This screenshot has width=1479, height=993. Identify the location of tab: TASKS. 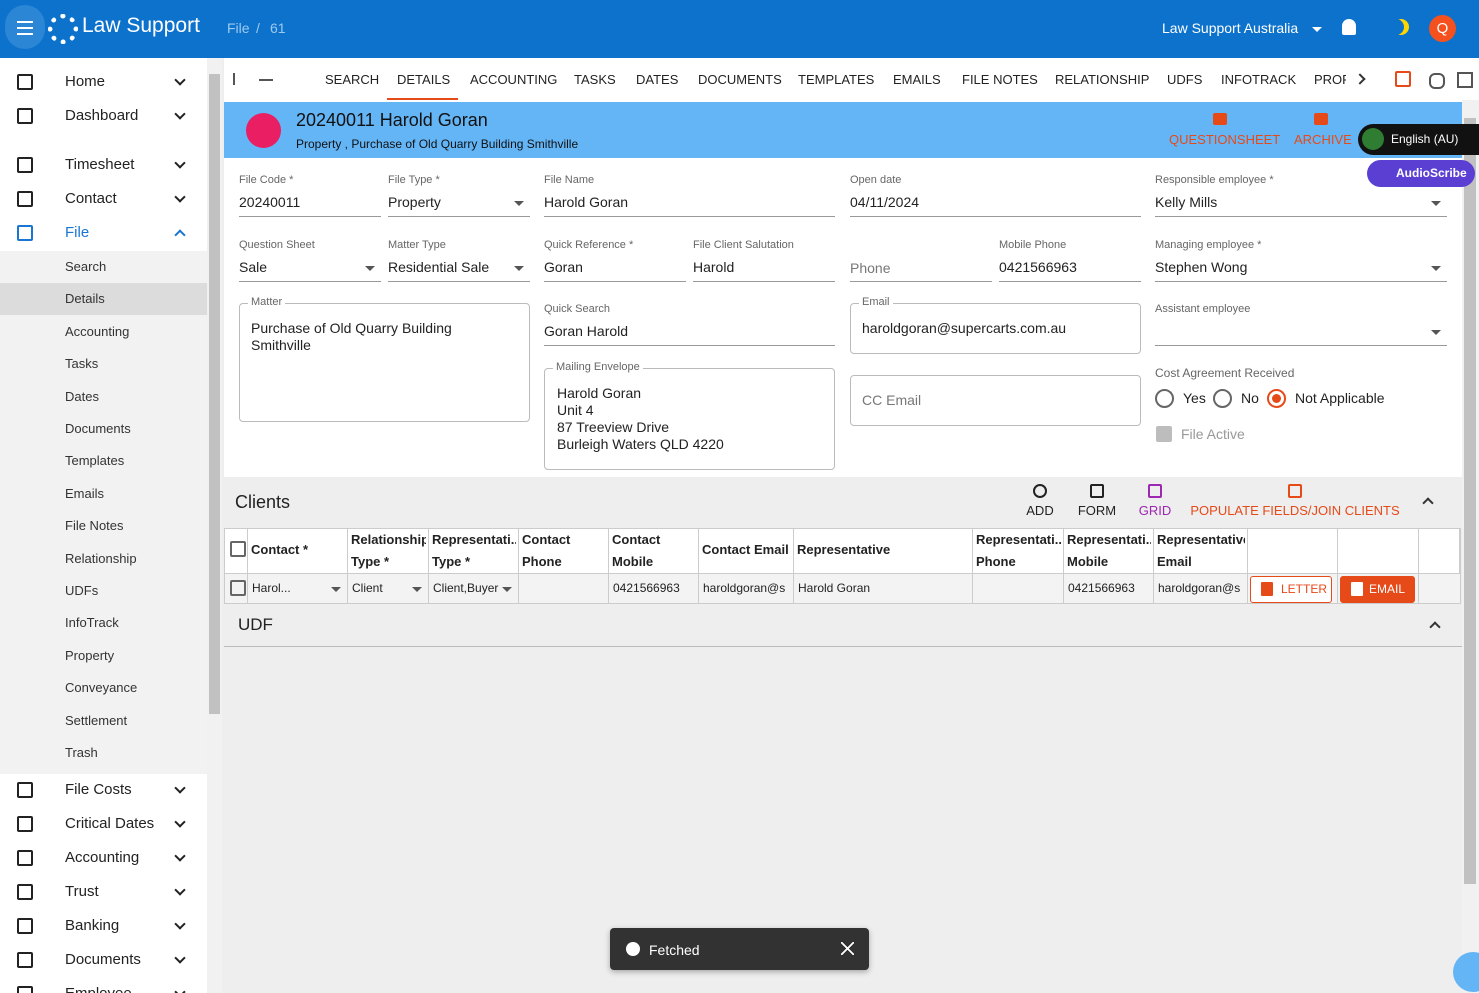
(595, 79).